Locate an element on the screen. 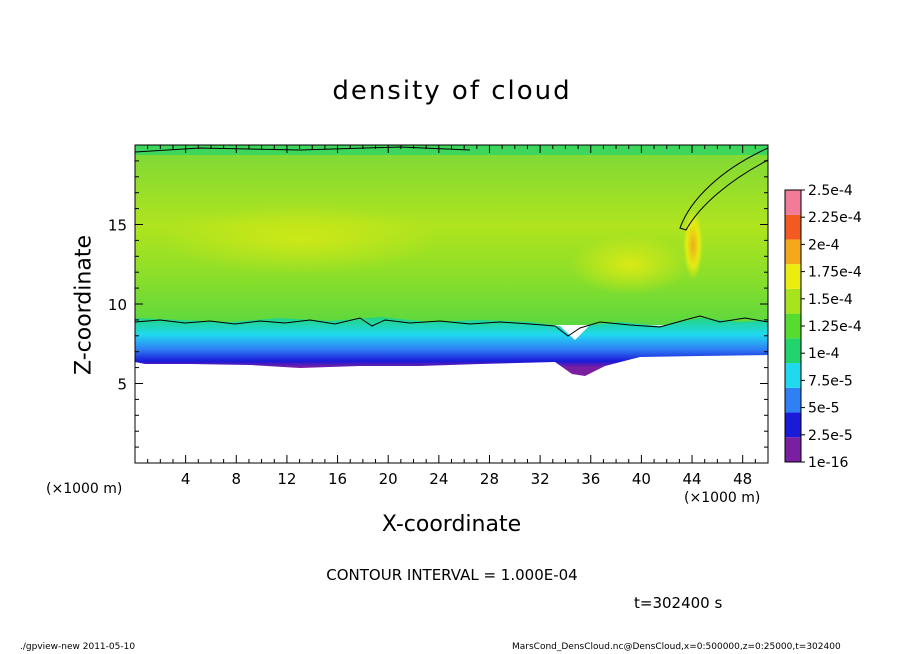 This screenshot has height=654, width=904. cloud-top-band is located at coordinates (451, 150).